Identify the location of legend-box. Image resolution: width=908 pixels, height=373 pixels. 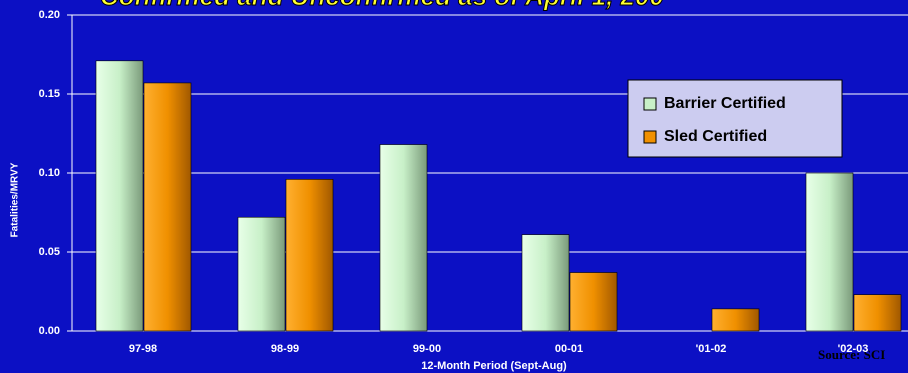
(735, 118).